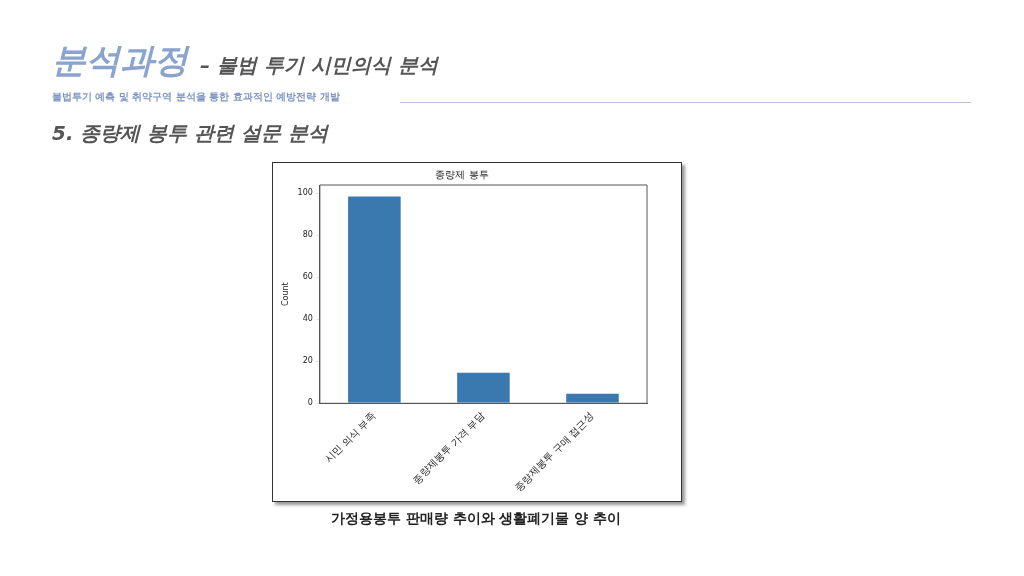 The height and width of the screenshot is (576, 1024). What do you see at coordinates (307, 277) in the screenshot?
I see `y-tick-label: 60` at bounding box center [307, 277].